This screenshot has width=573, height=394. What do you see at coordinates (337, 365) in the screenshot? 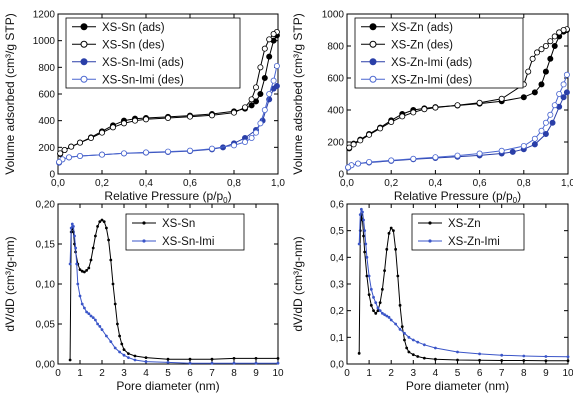
I see `y-tick-label: 0,0` at bounding box center [337, 365].